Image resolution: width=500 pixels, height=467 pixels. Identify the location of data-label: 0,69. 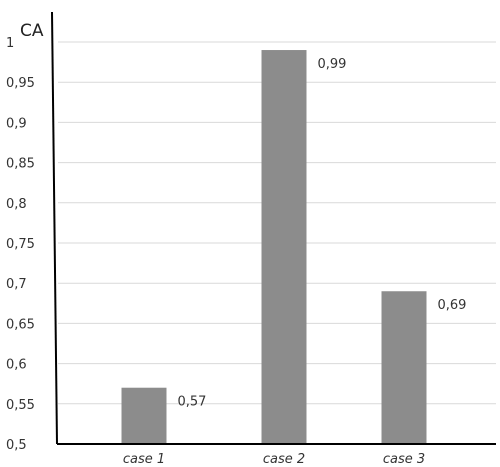
(452, 305).